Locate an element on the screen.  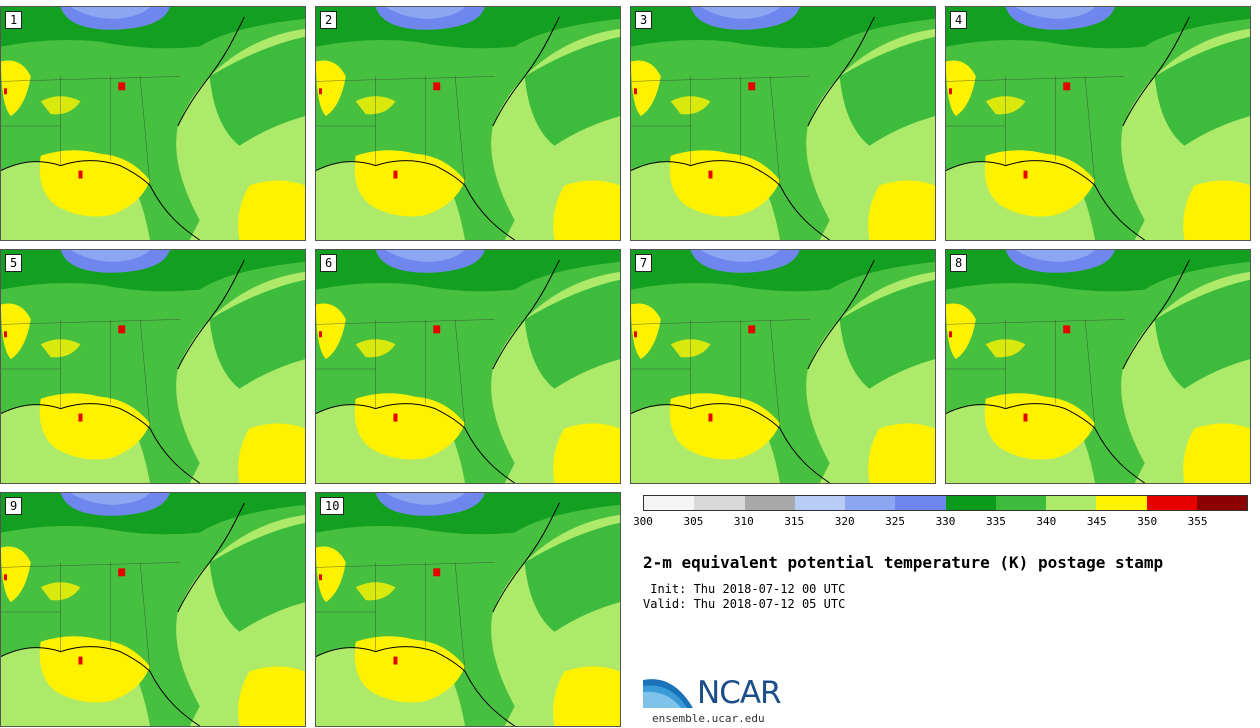
member-number: 1 is located at coordinates (14, 20).